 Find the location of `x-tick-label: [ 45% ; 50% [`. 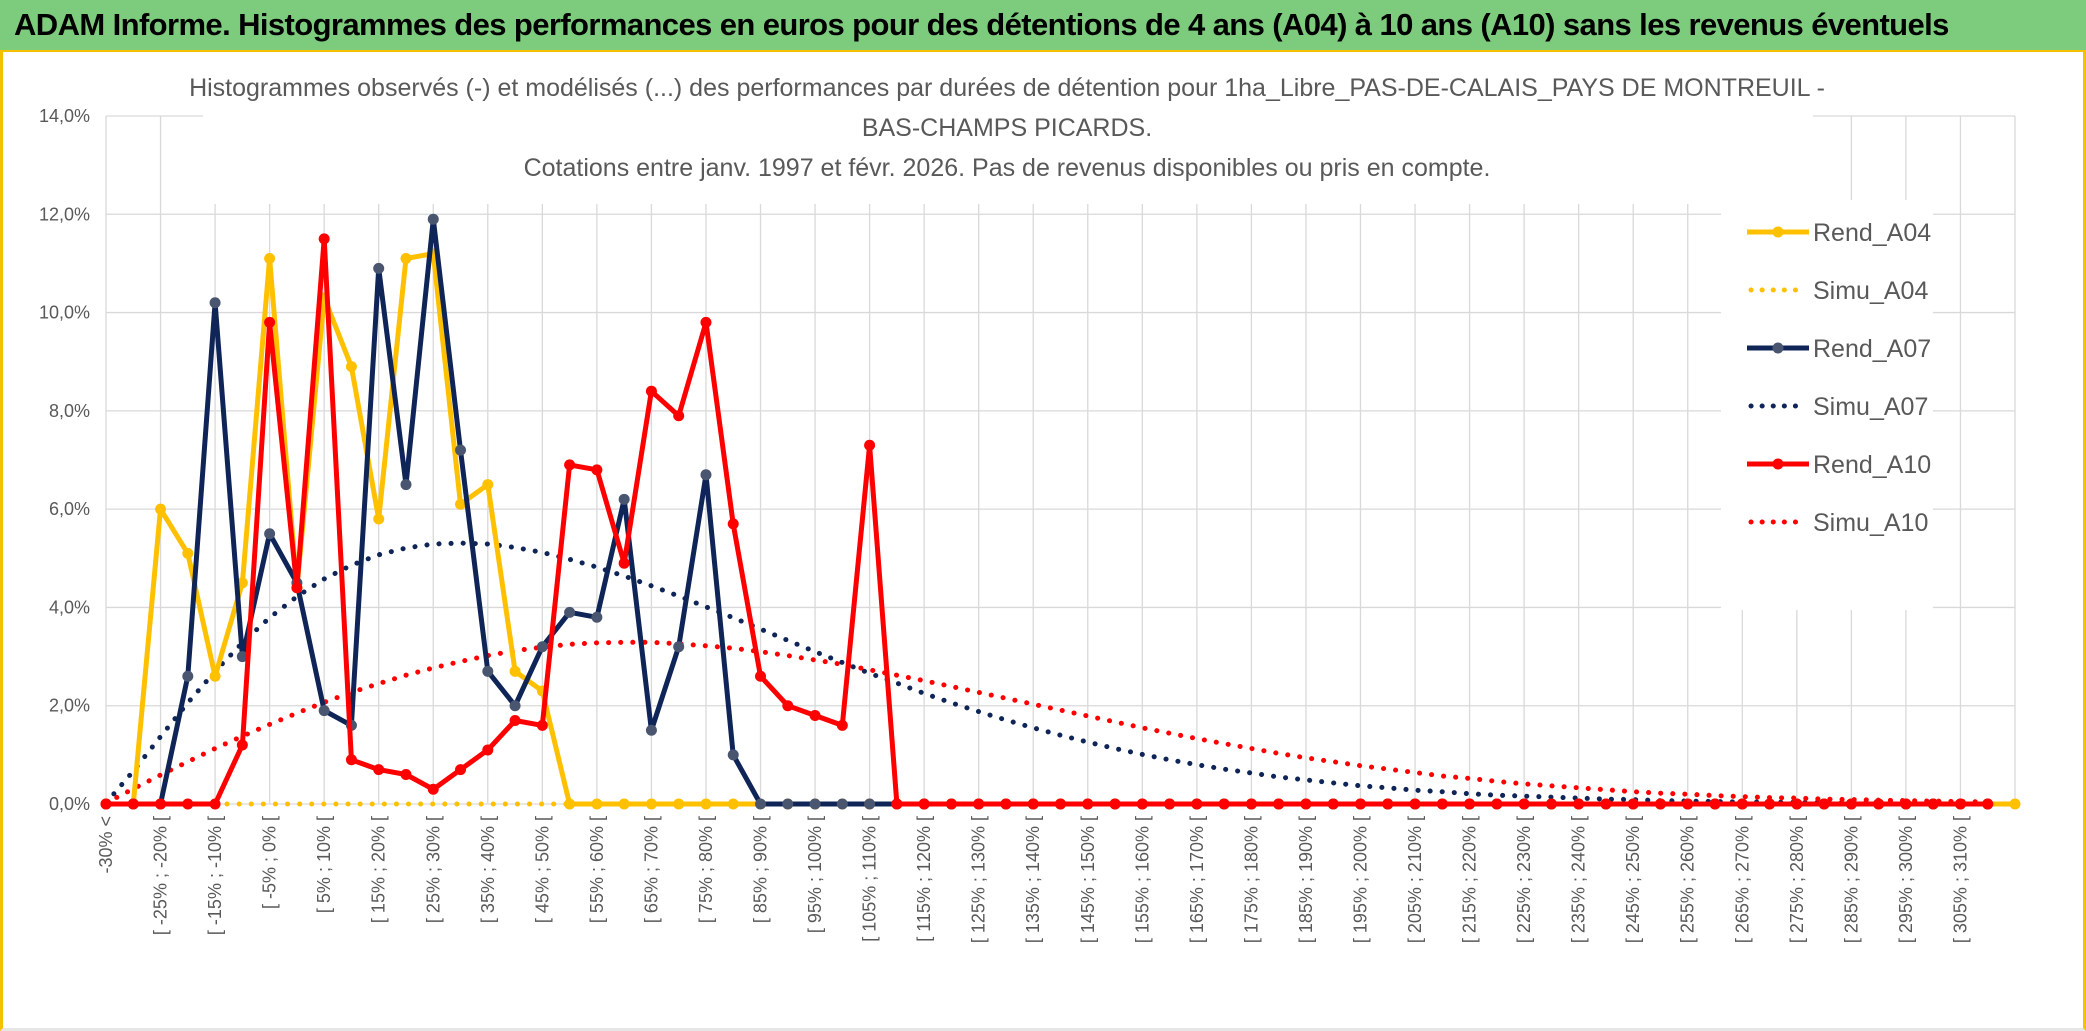

x-tick-label: [ 45% ; 50% [ is located at coordinates (542, 869).